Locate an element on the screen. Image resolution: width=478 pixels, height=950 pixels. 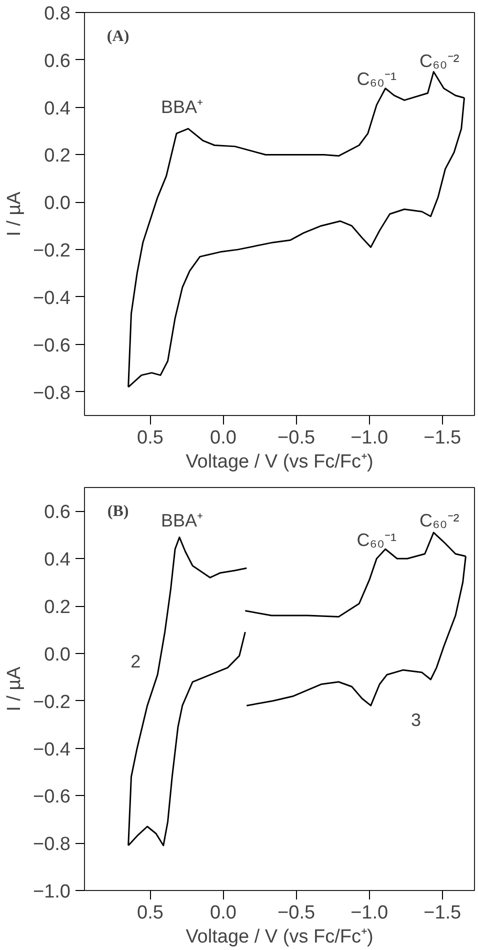
annotation: (A) is located at coordinates (118, 37).